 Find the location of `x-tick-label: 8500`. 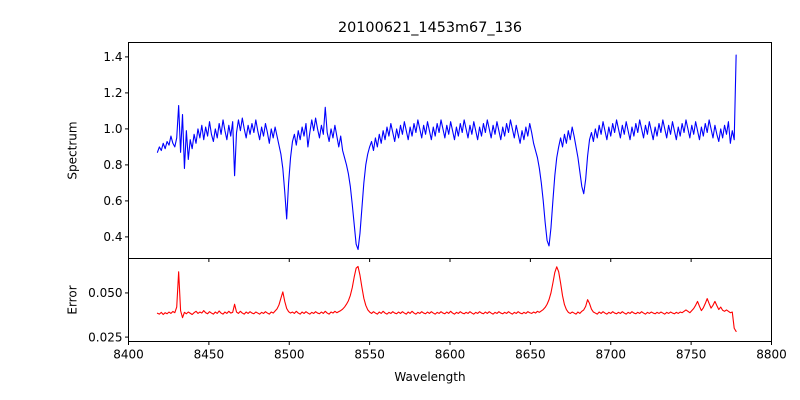

x-tick-label: 8500 is located at coordinates (289, 355).